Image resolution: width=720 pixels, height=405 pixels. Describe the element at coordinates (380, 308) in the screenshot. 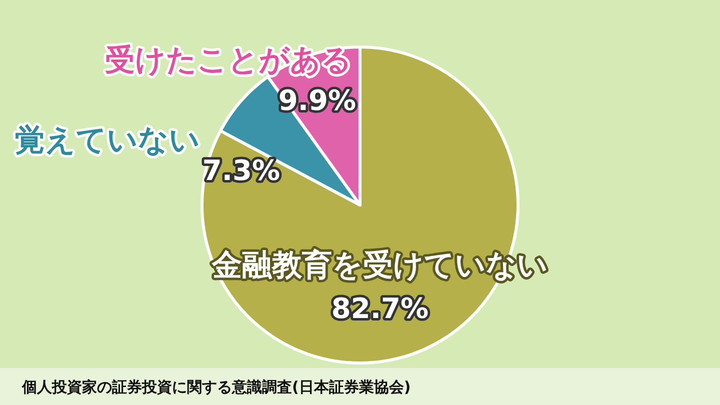

I see `data-label: 82.7%` at that location.